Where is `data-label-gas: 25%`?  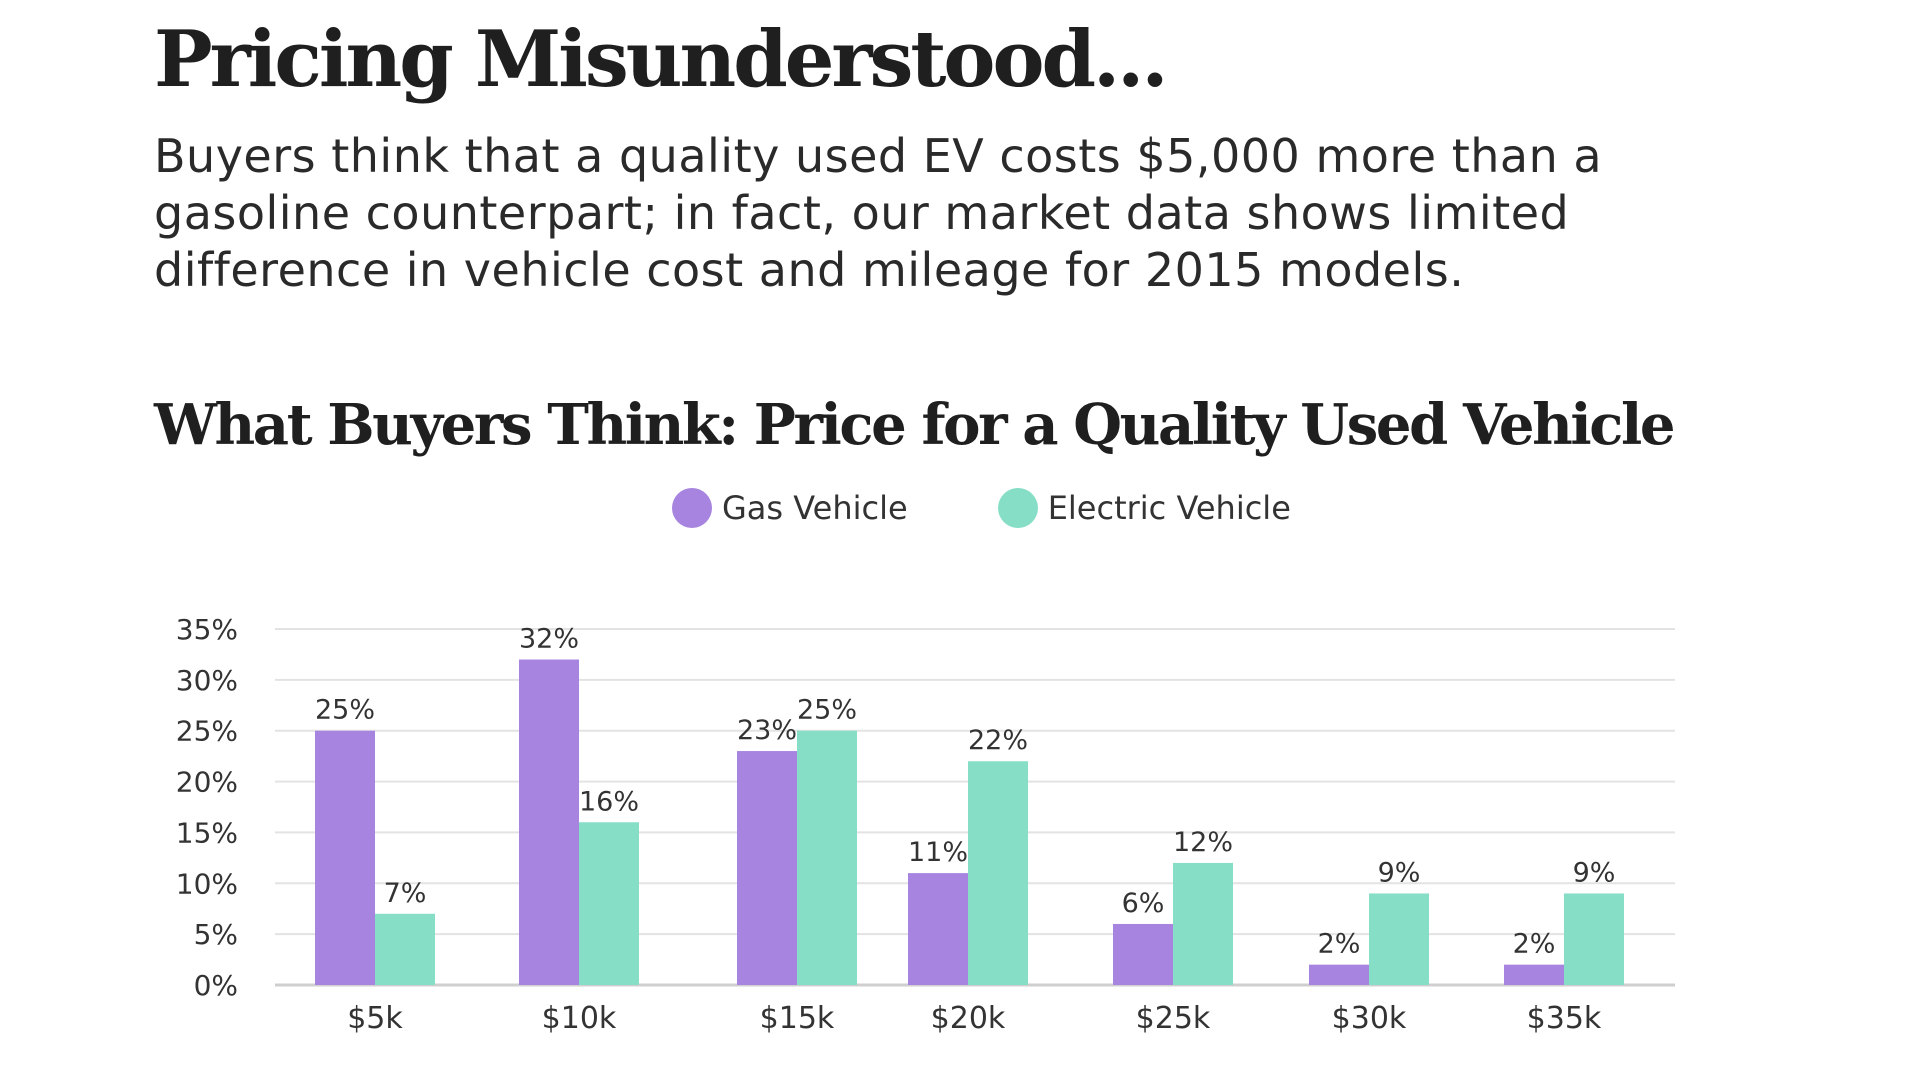
data-label-gas: 25% is located at coordinates (345, 710).